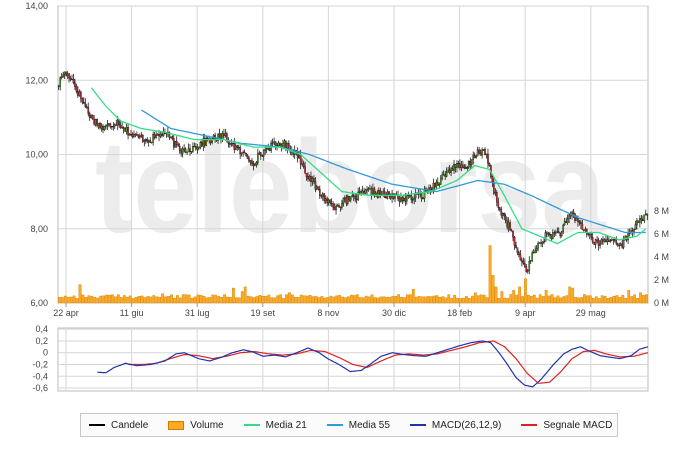 The image size is (700, 456). What do you see at coordinates (661, 280) in the screenshot?
I see `volume-tick-label: 2 M` at bounding box center [661, 280].